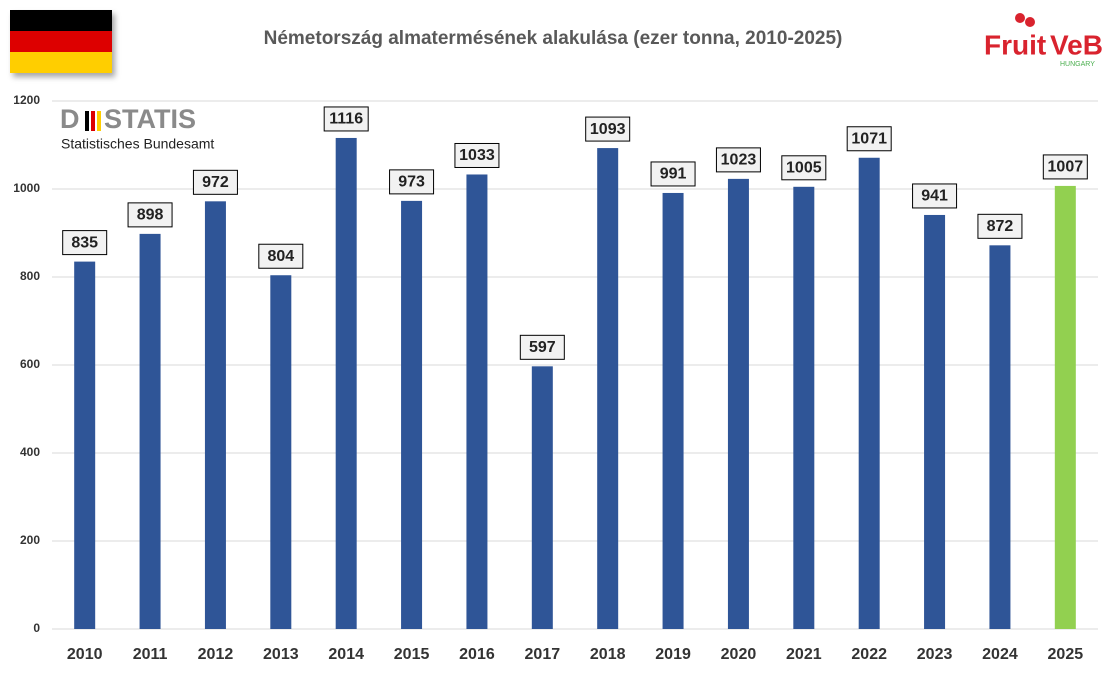 Image resolution: width=1110 pixels, height=686 pixels. I want to click on y-tick-label: 1000, so click(26, 188).